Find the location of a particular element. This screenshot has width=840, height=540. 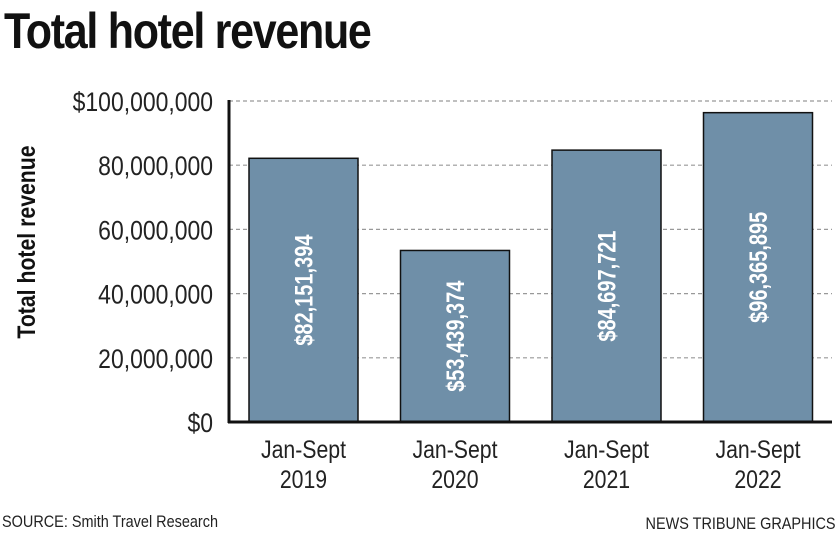

y-tick-label: 80,000,000 is located at coordinates (155, 166).